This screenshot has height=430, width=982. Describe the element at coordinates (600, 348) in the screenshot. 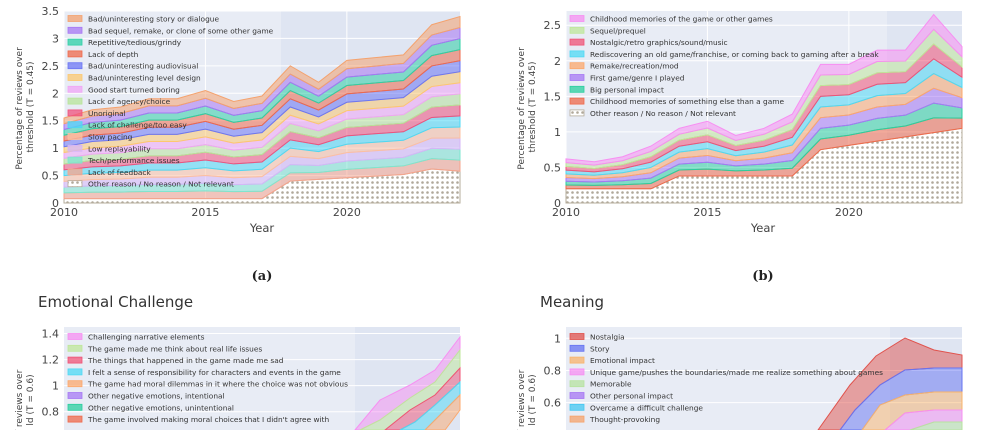

I see `legend-label: Story` at that location.